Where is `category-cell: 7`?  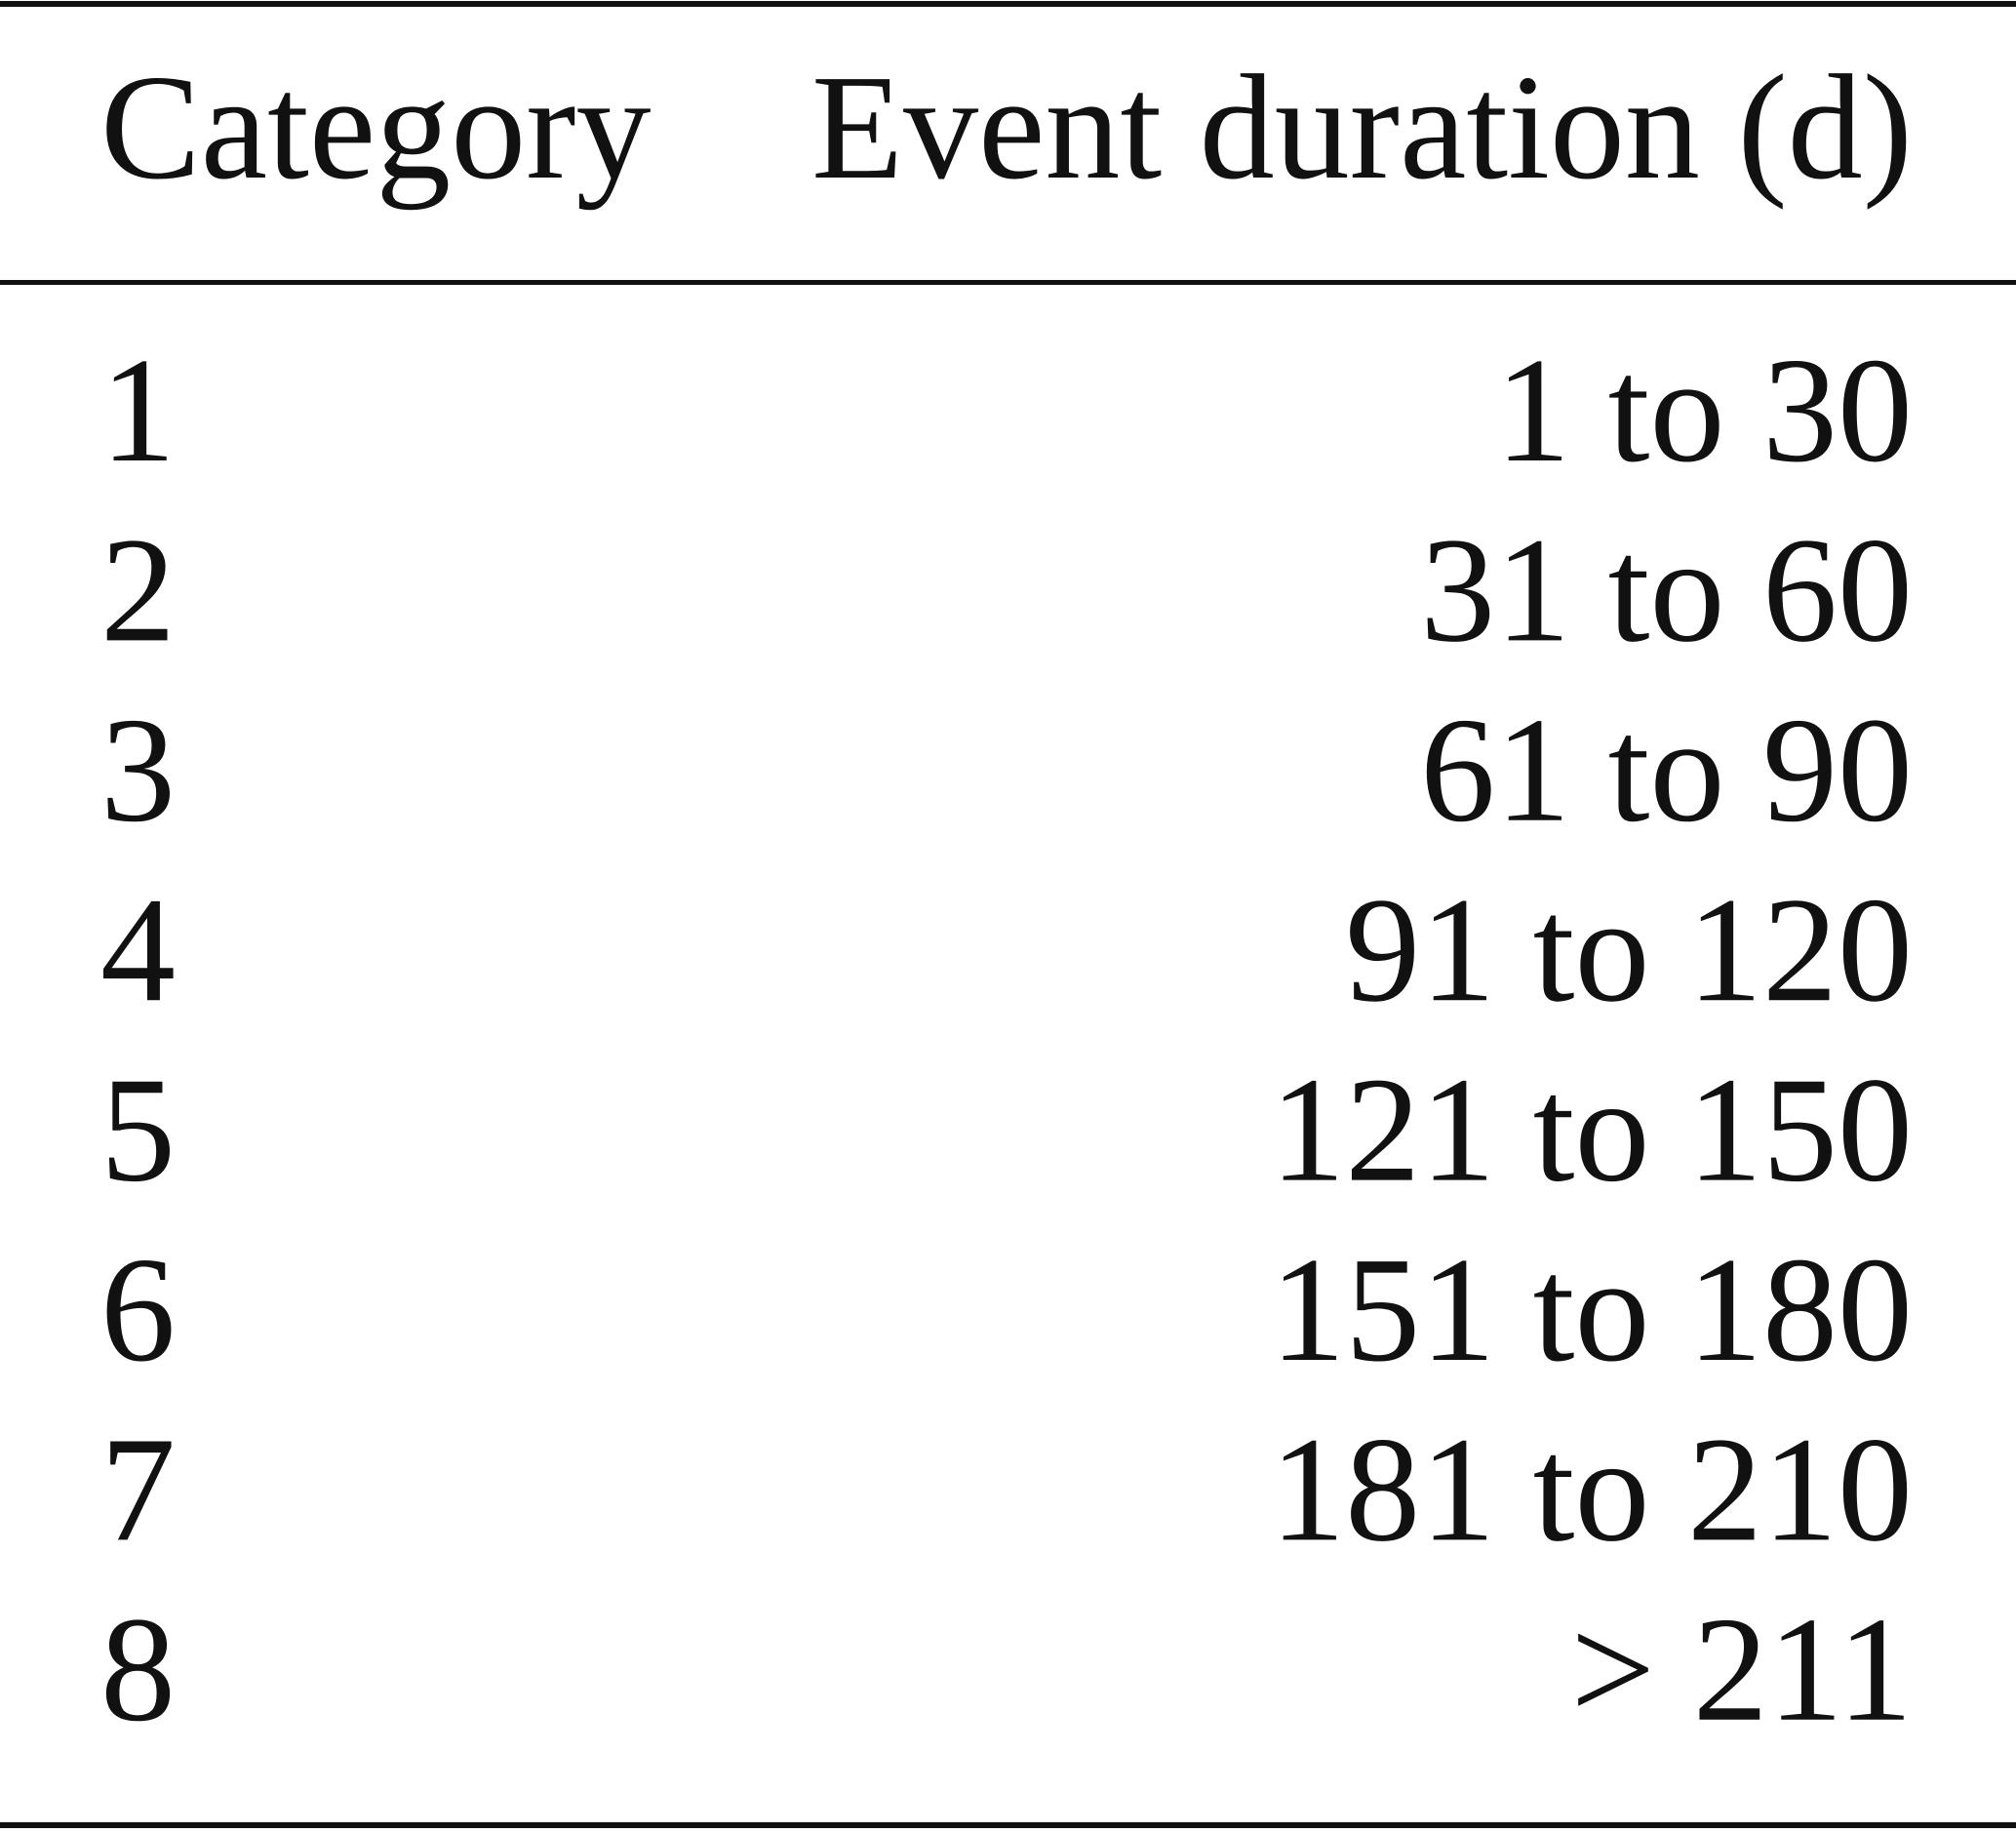
category-cell: 7 is located at coordinates (138, 1490).